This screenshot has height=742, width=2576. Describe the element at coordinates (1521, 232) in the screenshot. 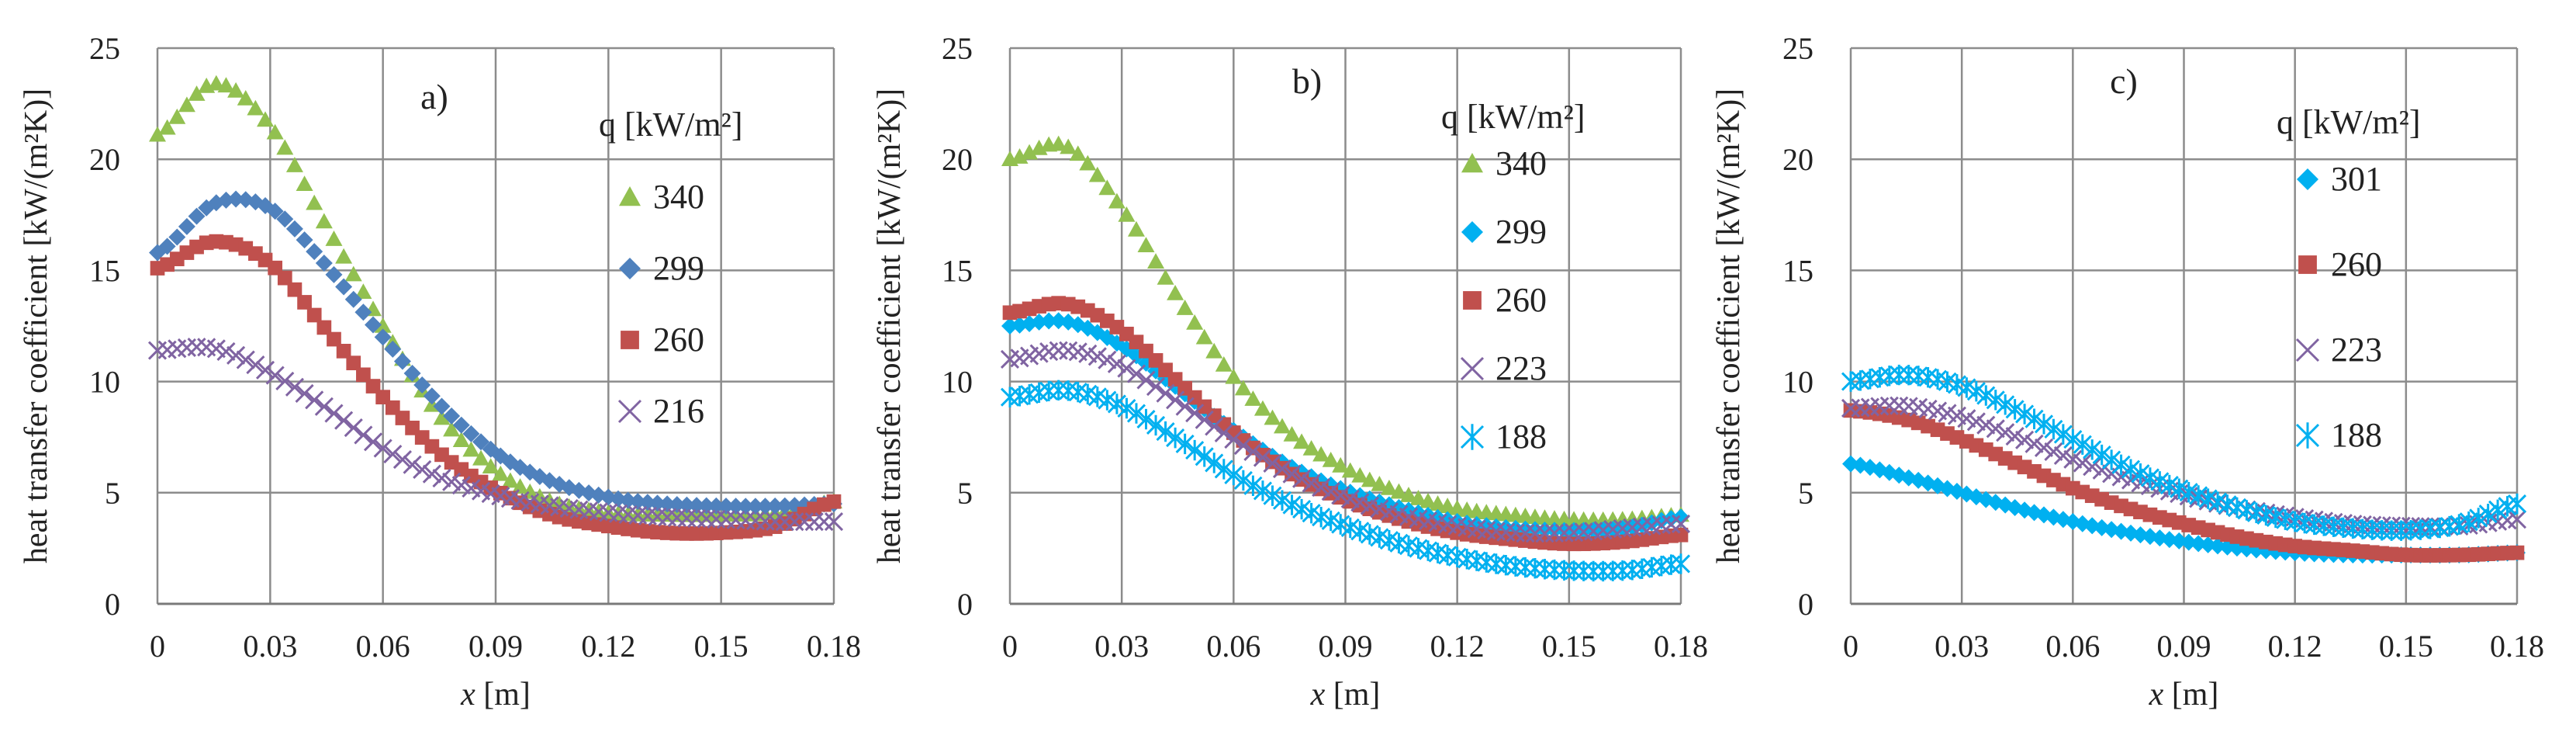

I see `legend-label: 299` at that location.